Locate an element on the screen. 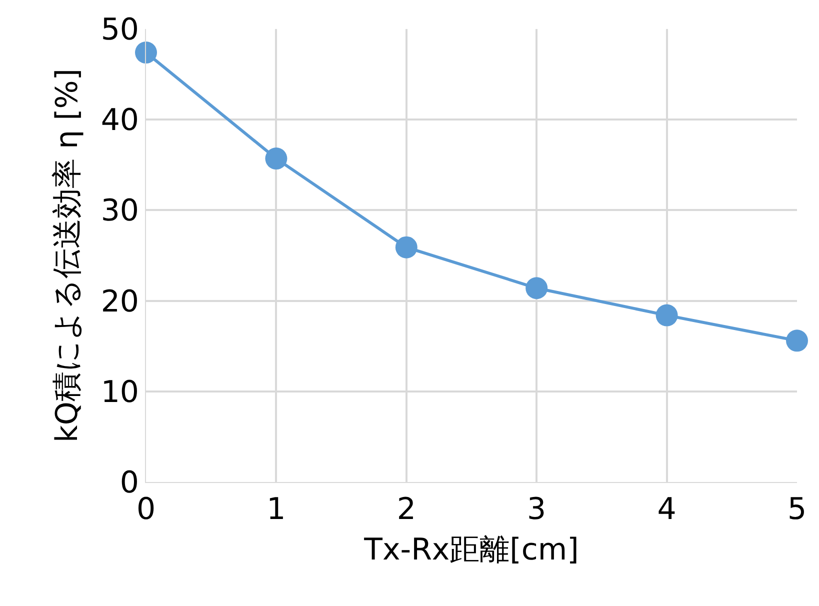 The width and height of the screenshot is (819, 606). x-axis-title: Tx-Rx距離[cm] is located at coordinates (471, 550).